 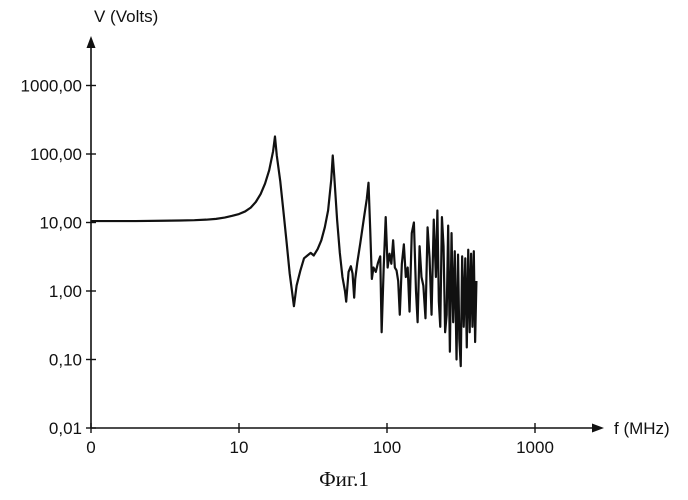 What do you see at coordinates (65, 428) in the screenshot?
I see `y-tick-label: 0,01` at bounding box center [65, 428].